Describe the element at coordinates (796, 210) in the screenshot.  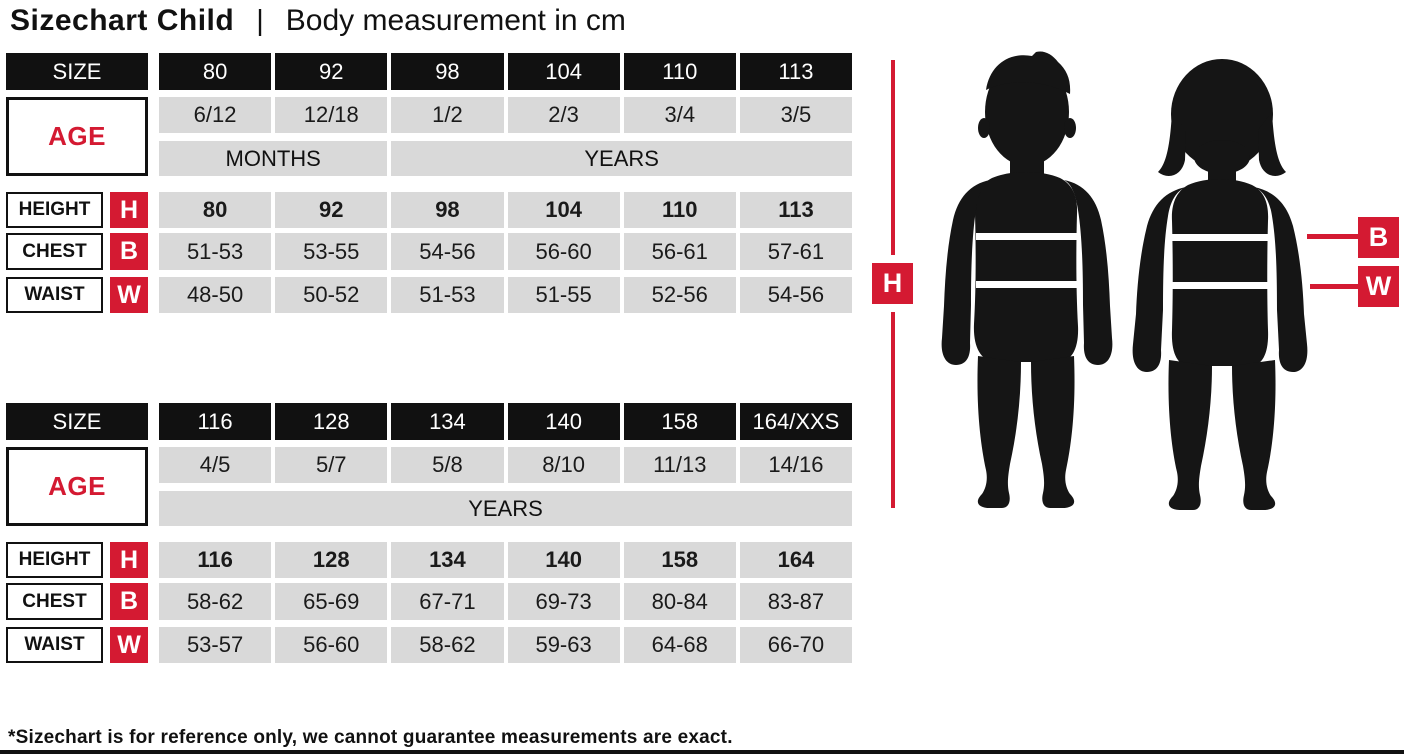
I see `height-value-cell: 113` at that location.